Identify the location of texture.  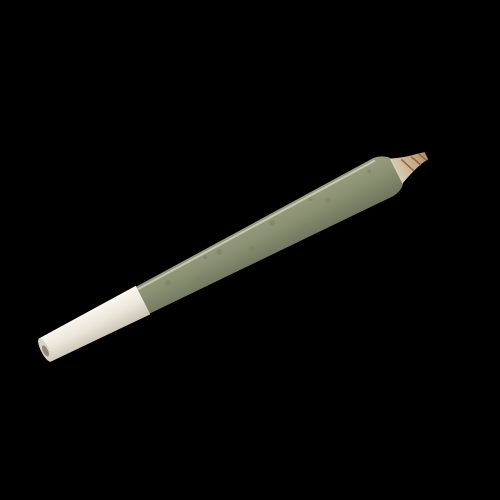
(268, 227).